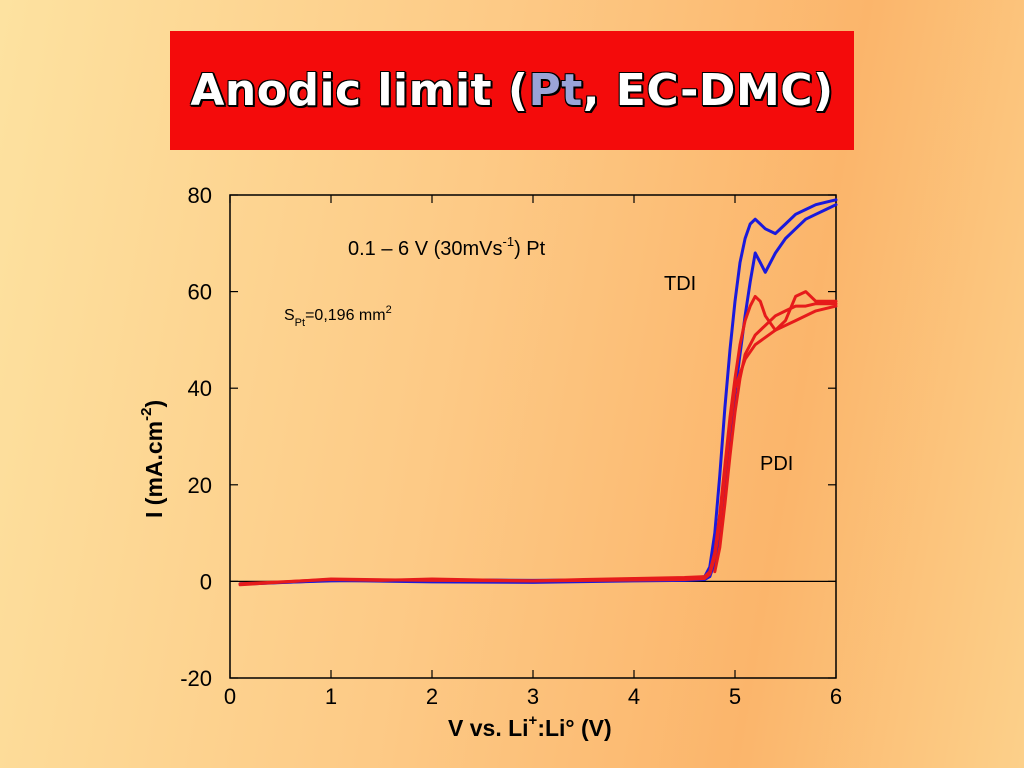 The width and height of the screenshot is (1024, 768). I want to click on series-pdi-curve, so click(775, 438).